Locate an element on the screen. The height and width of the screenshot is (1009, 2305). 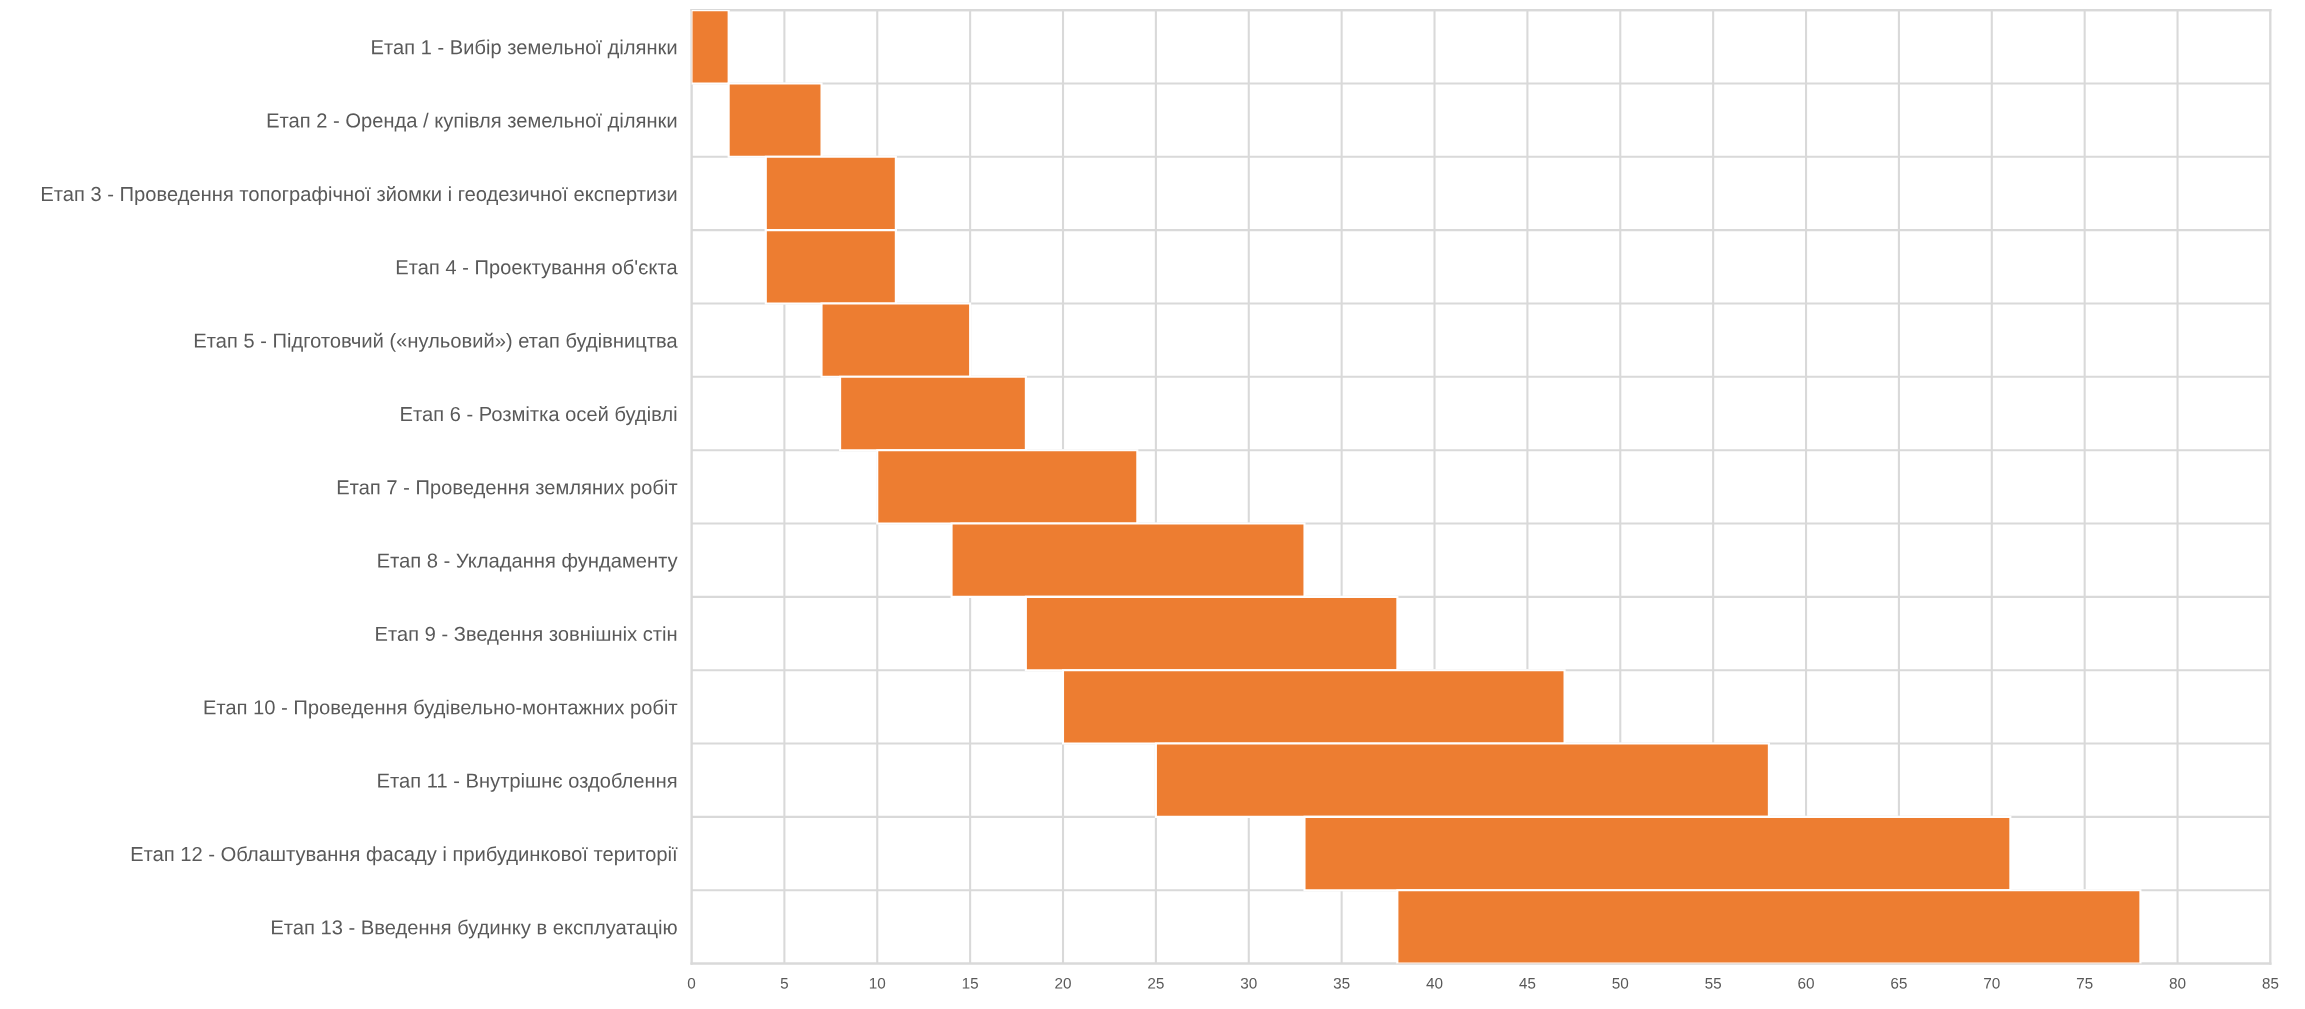
x-tick-label: 70 is located at coordinates (1992, 983).